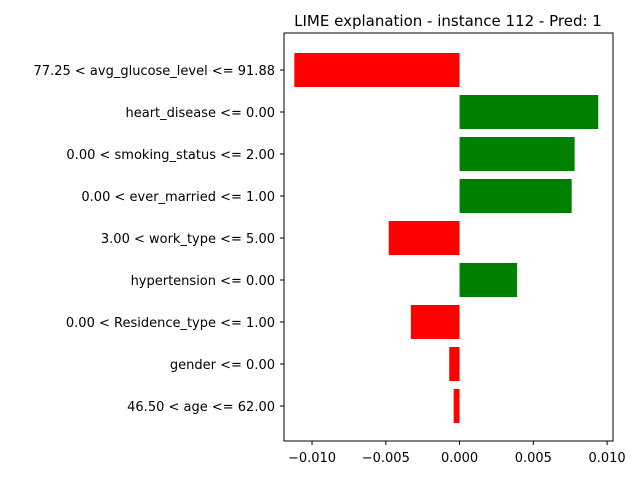  What do you see at coordinates (154, 71) in the screenshot?
I see `y-tick-label: 77.25 < avg_glucose_level <= 91.88` at bounding box center [154, 71].